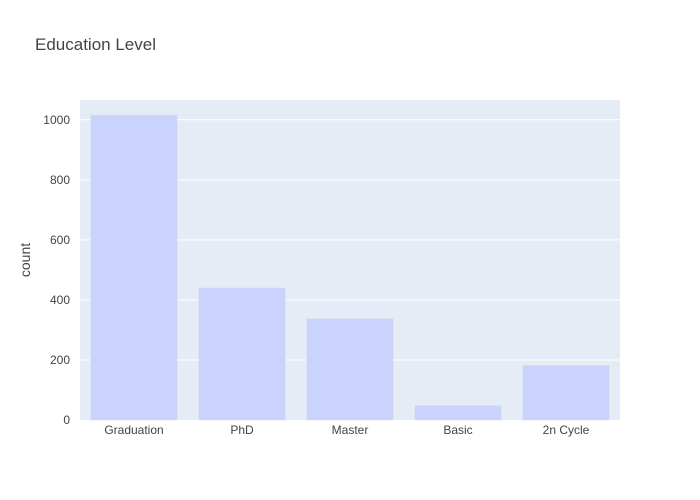 This screenshot has width=700, height=500. Describe the element at coordinates (566, 430) in the screenshot. I see `x-tick-label: 2n Cycle` at that location.